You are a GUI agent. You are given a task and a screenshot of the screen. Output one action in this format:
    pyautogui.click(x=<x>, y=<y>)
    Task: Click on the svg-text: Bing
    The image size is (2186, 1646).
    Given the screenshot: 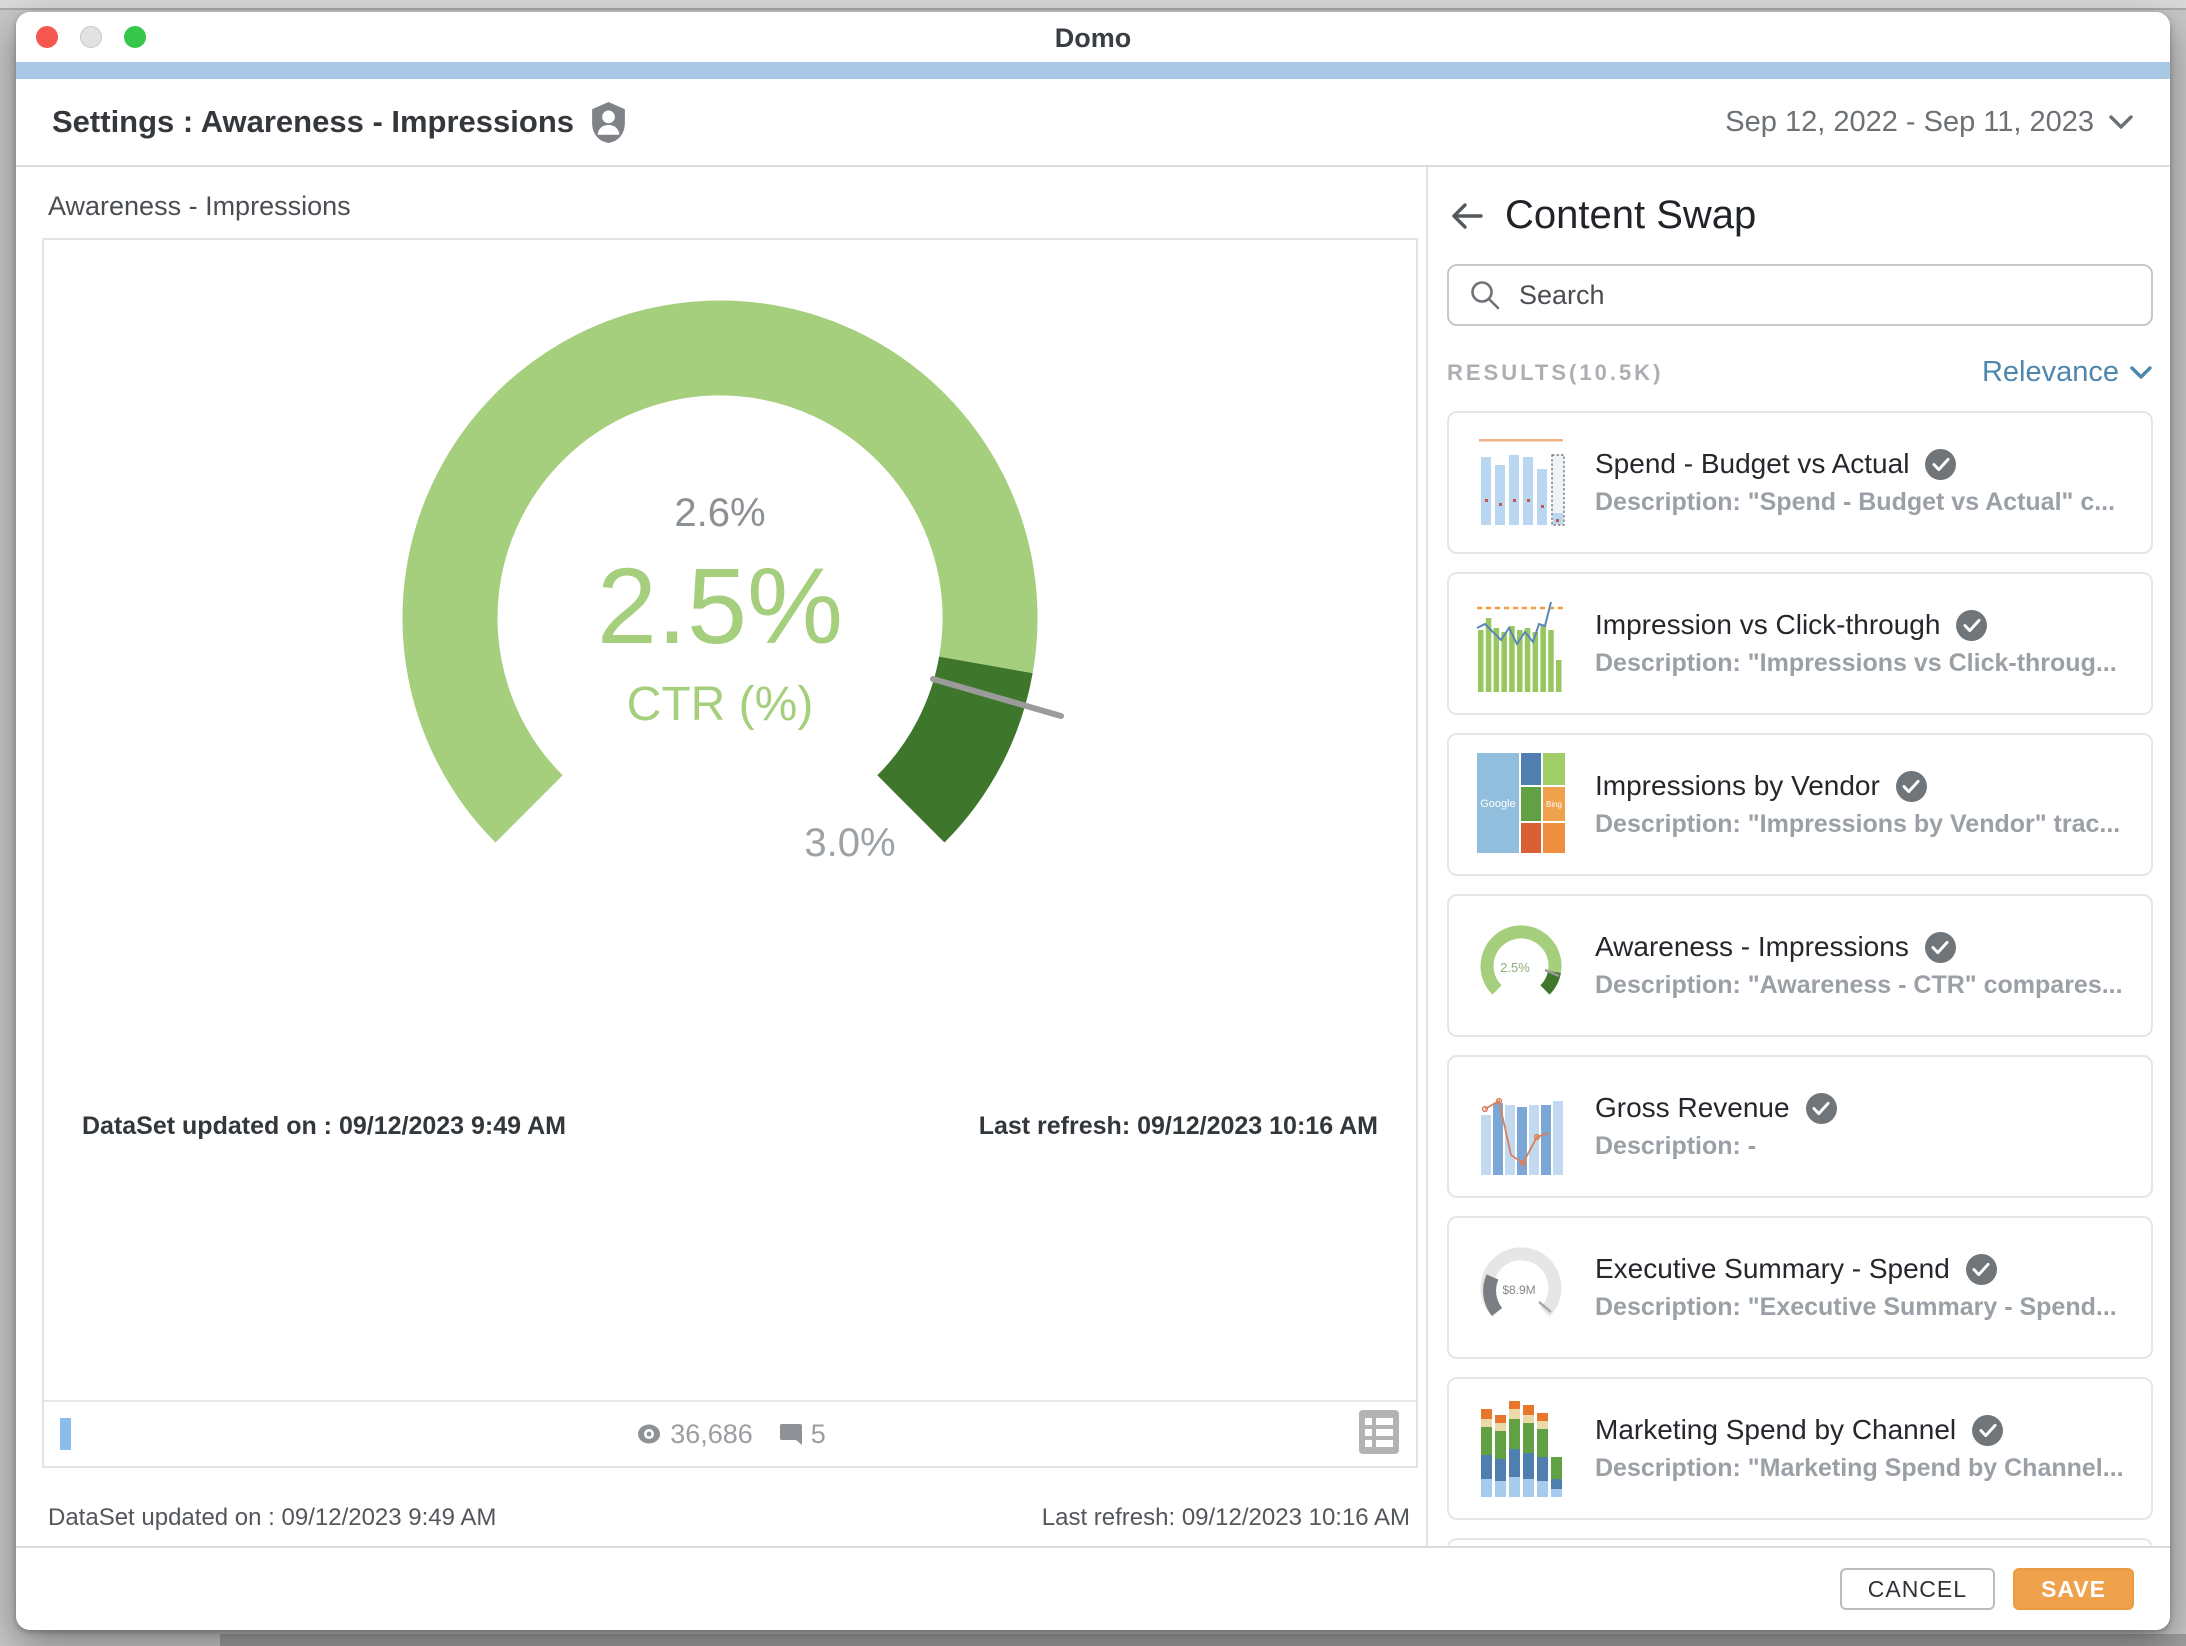 What is the action you would take?
    pyautogui.click(x=1554, y=804)
    